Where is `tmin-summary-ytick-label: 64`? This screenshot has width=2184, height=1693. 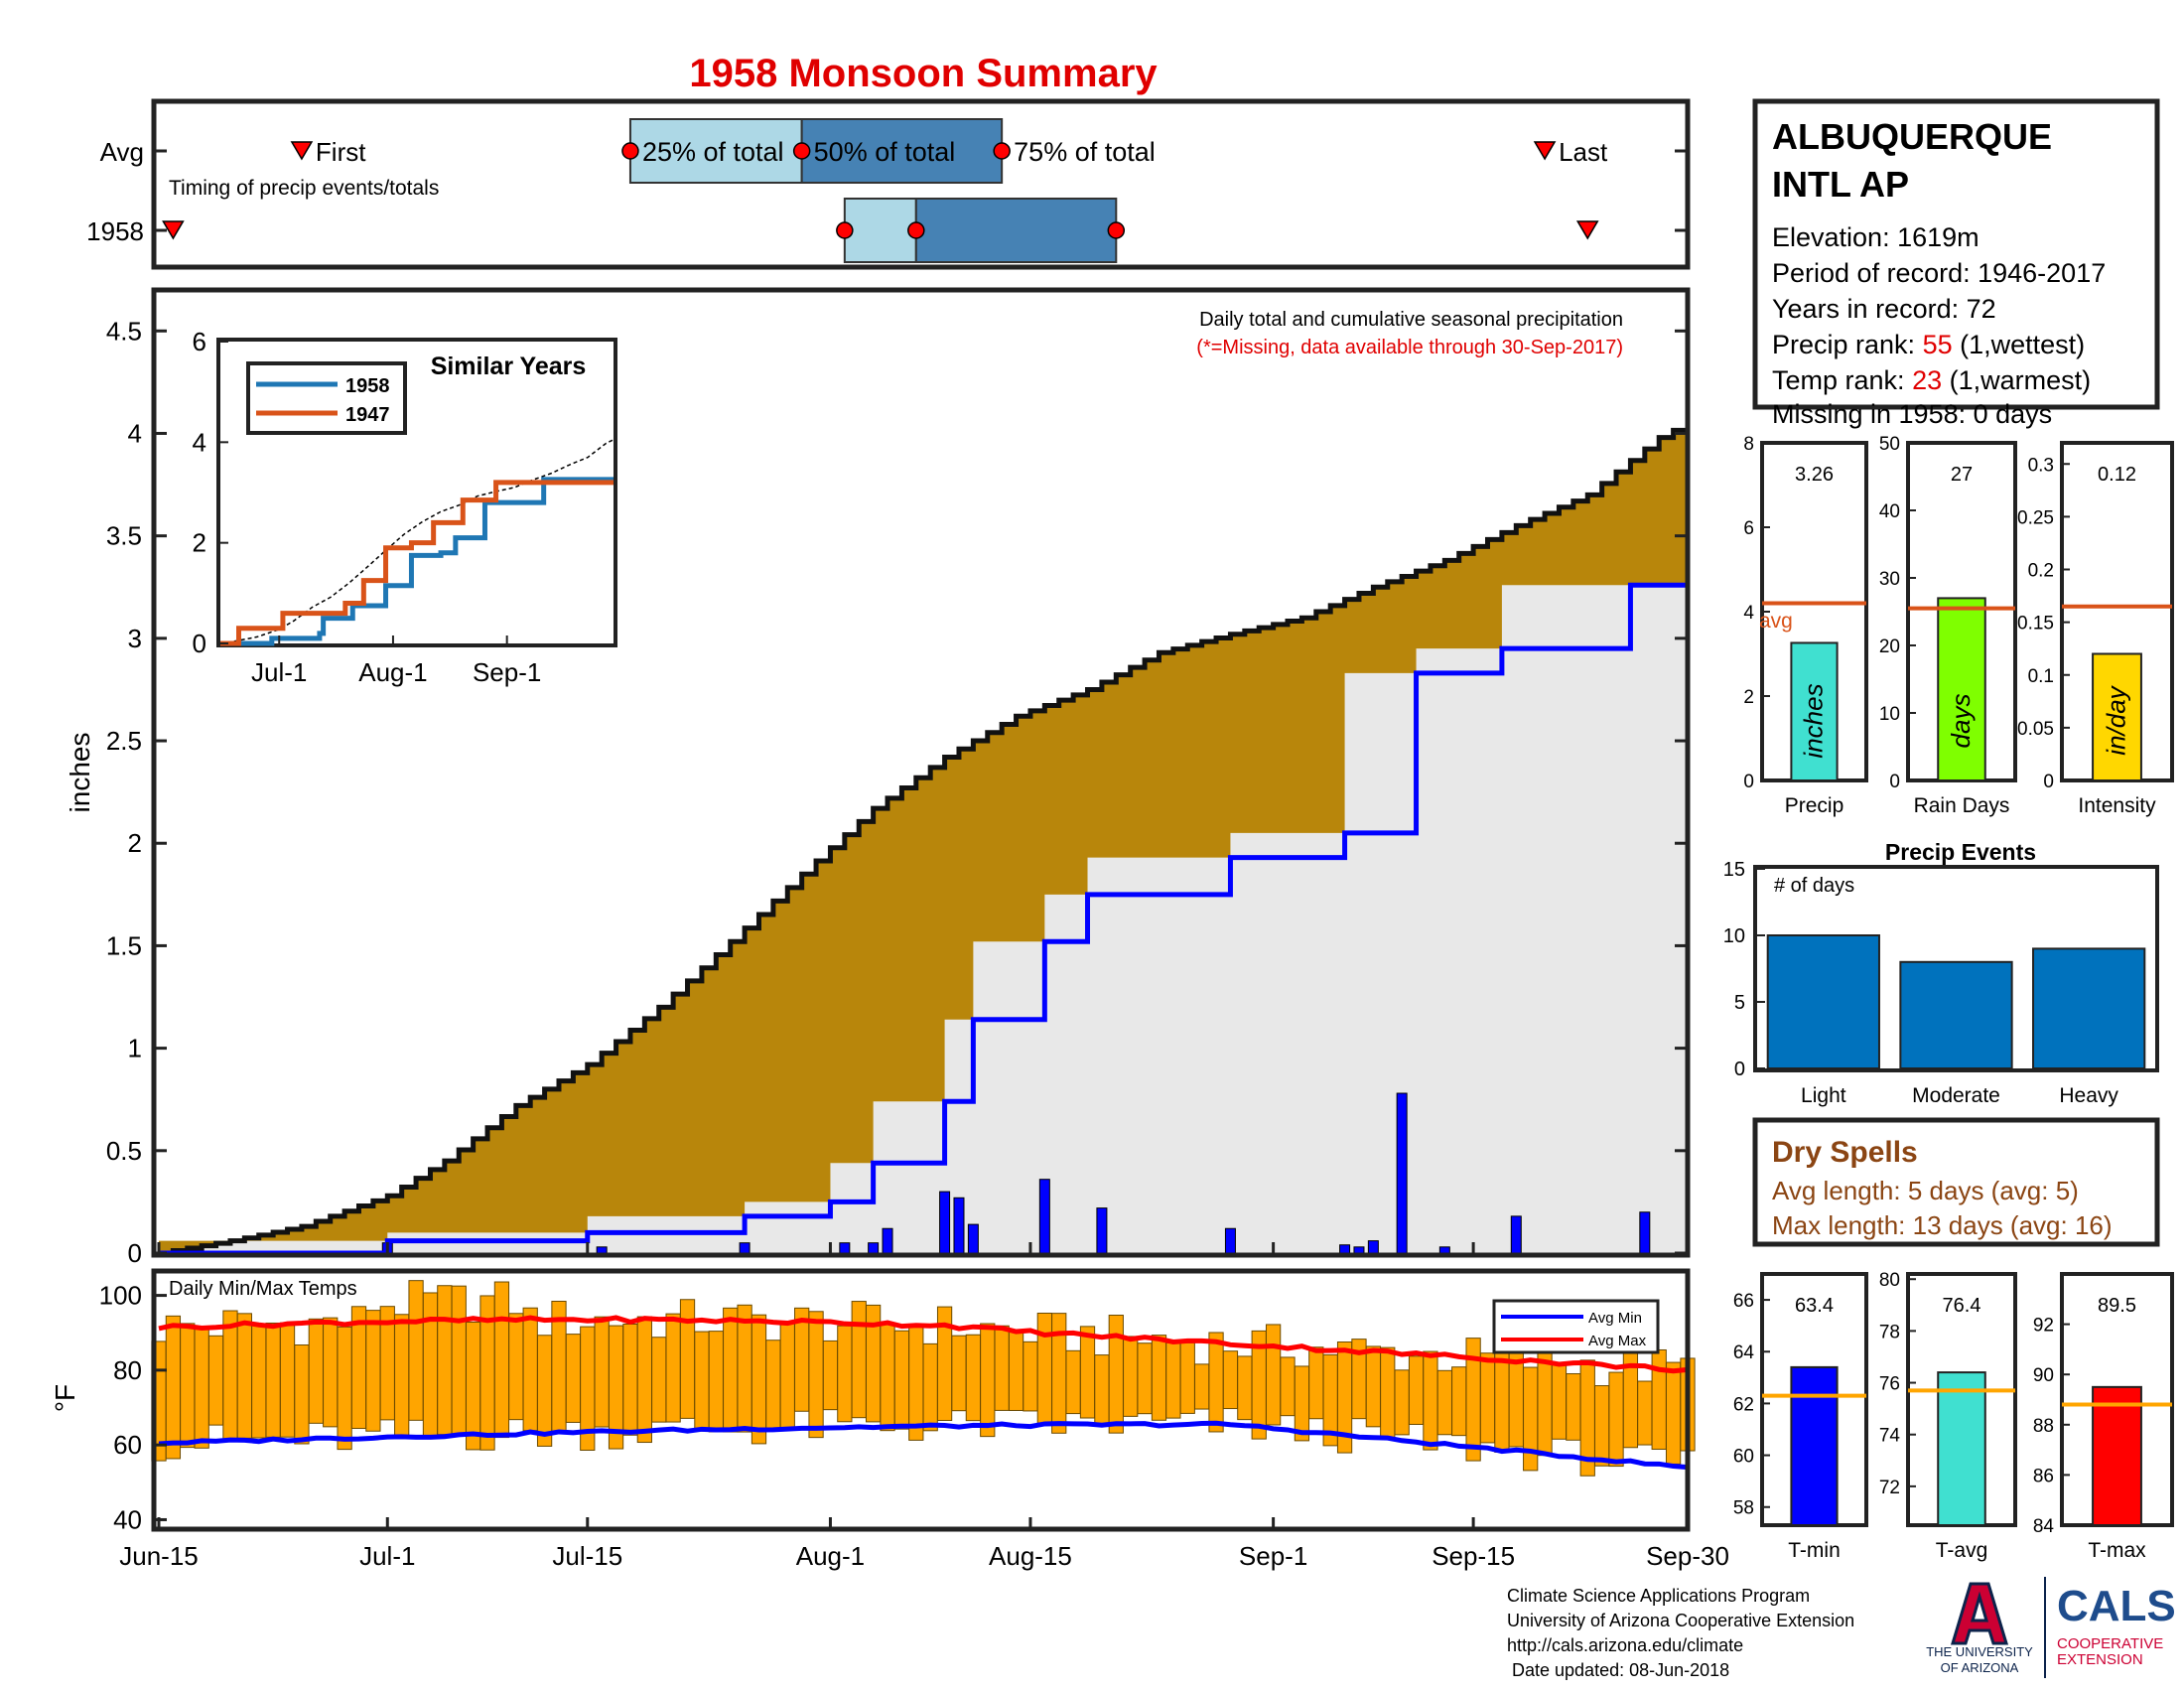
tmin-summary-ytick-label: 64 is located at coordinates (1744, 1352).